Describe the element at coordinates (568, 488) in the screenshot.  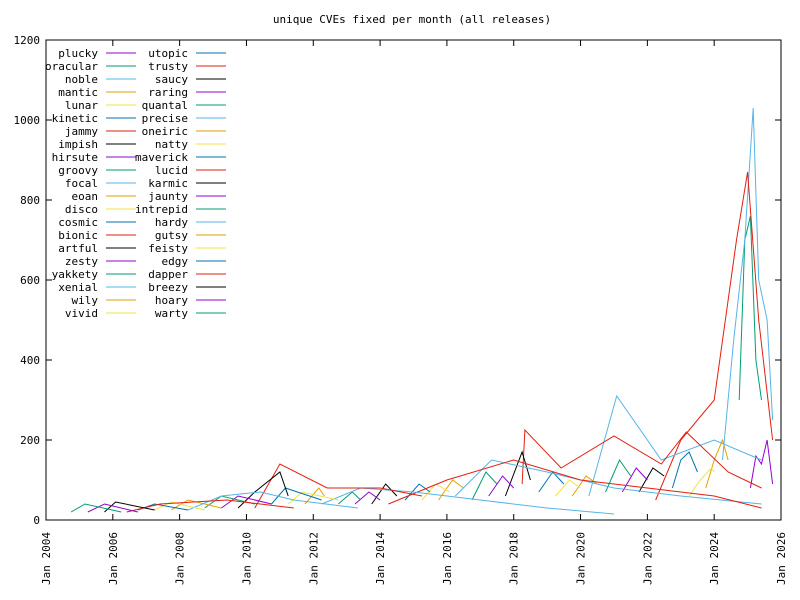
I see `series-line-disco` at that location.